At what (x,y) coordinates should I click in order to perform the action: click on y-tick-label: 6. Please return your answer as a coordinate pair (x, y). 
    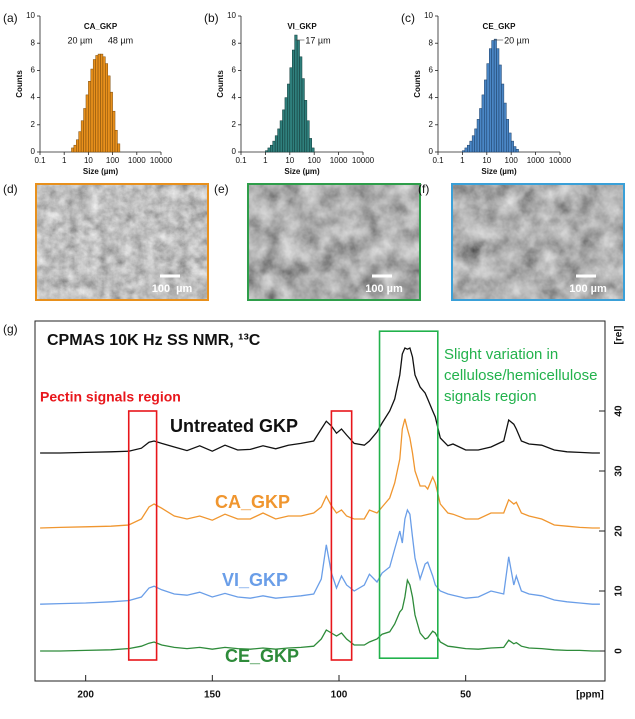
    Looking at the image, I should click on (234, 70).